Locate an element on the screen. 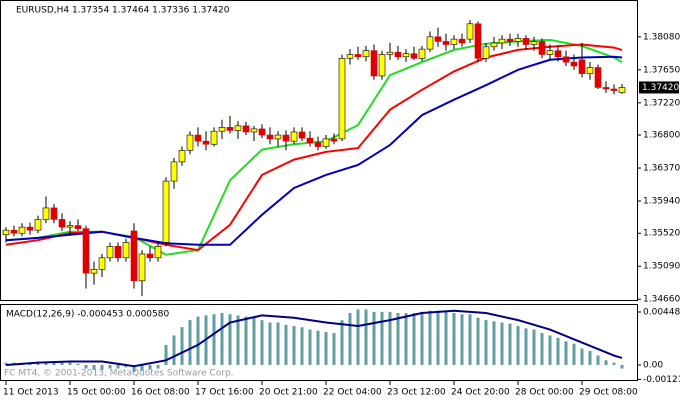  x-tick-label: 11 Oct 2013 is located at coordinates (31, 393).